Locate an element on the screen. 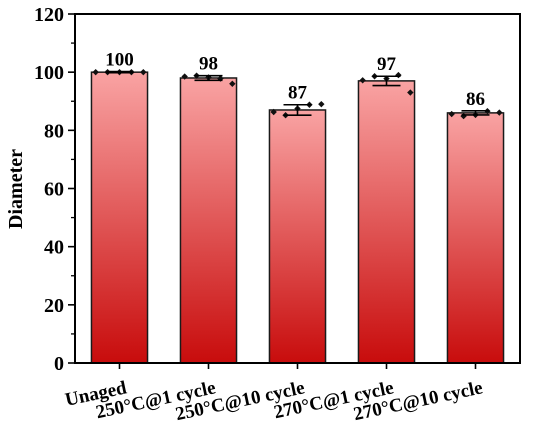 This screenshot has width=550, height=432. bar-value-label: 87 is located at coordinates (298, 93).